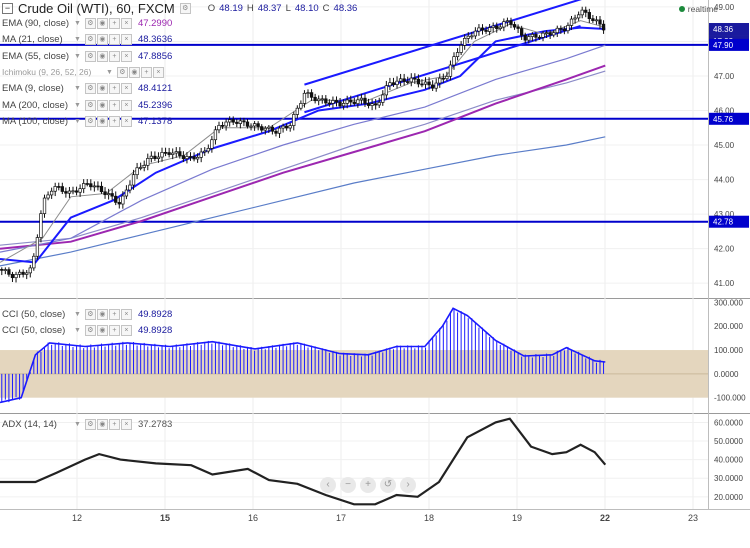  What do you see at coordinates (348, 485) in the screenshot?
I see `zoom-out-icon: −` at bounding box center [348, 485].